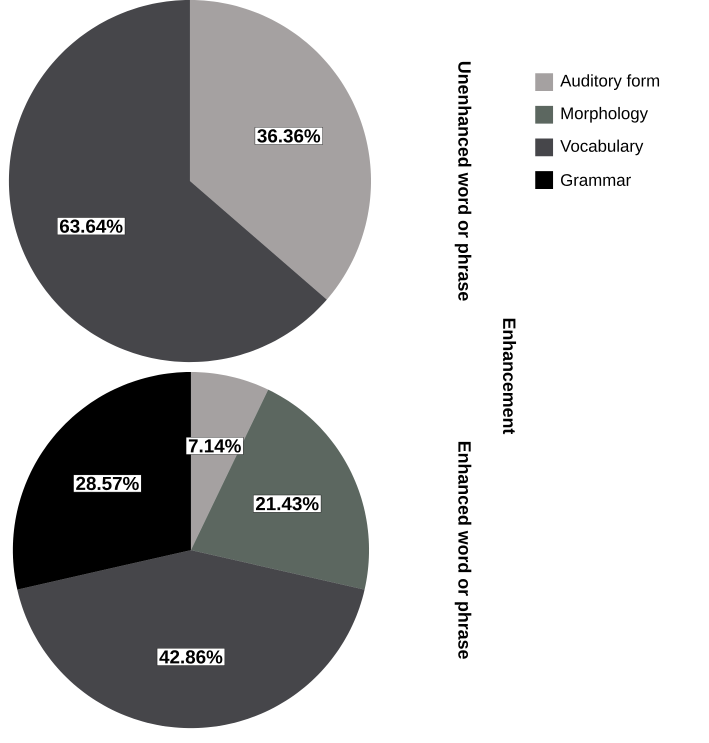 This screenshot has width=709, height=743. Describe the element at coordinates (509, 376) in the screenshot. I see `text: Enhancement` at that location.